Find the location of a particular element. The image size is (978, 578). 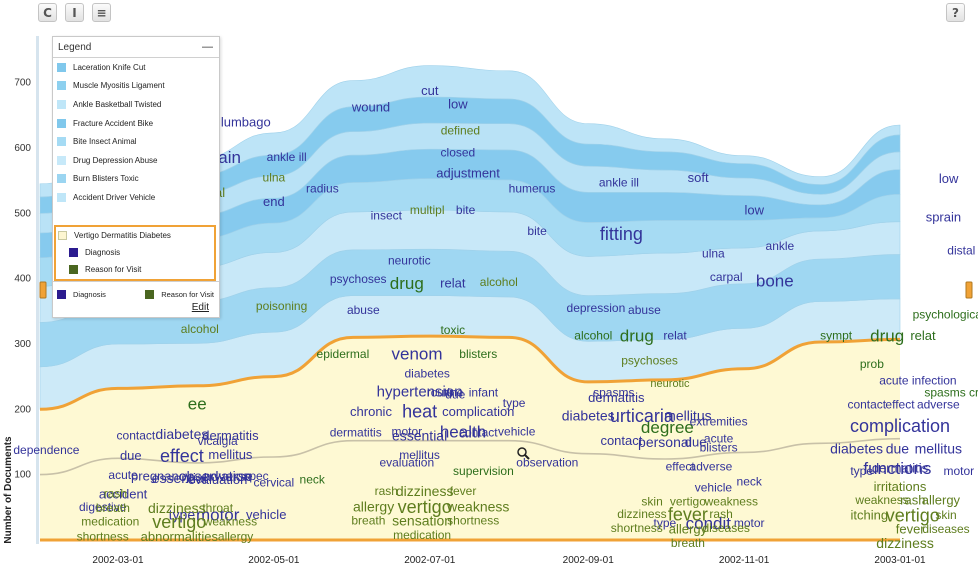

word-label: bite is located at coordinates (537, 231).